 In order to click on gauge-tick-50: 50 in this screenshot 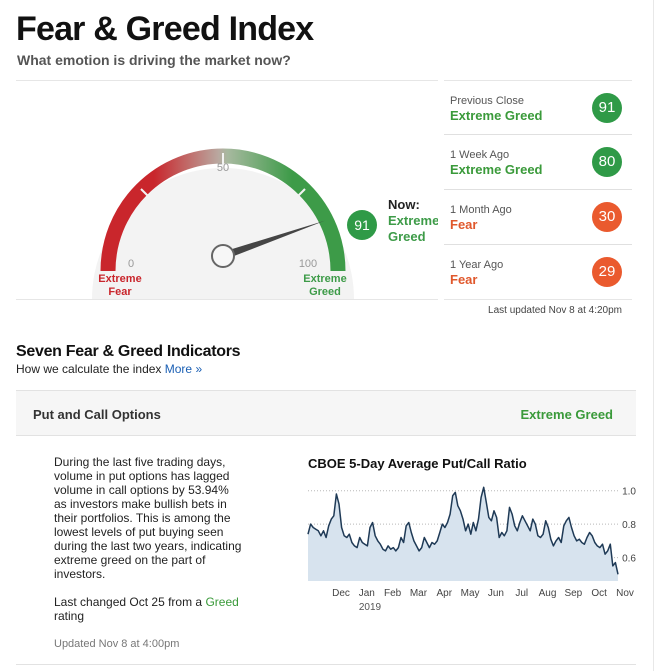, I will do `click(223, 168)`.